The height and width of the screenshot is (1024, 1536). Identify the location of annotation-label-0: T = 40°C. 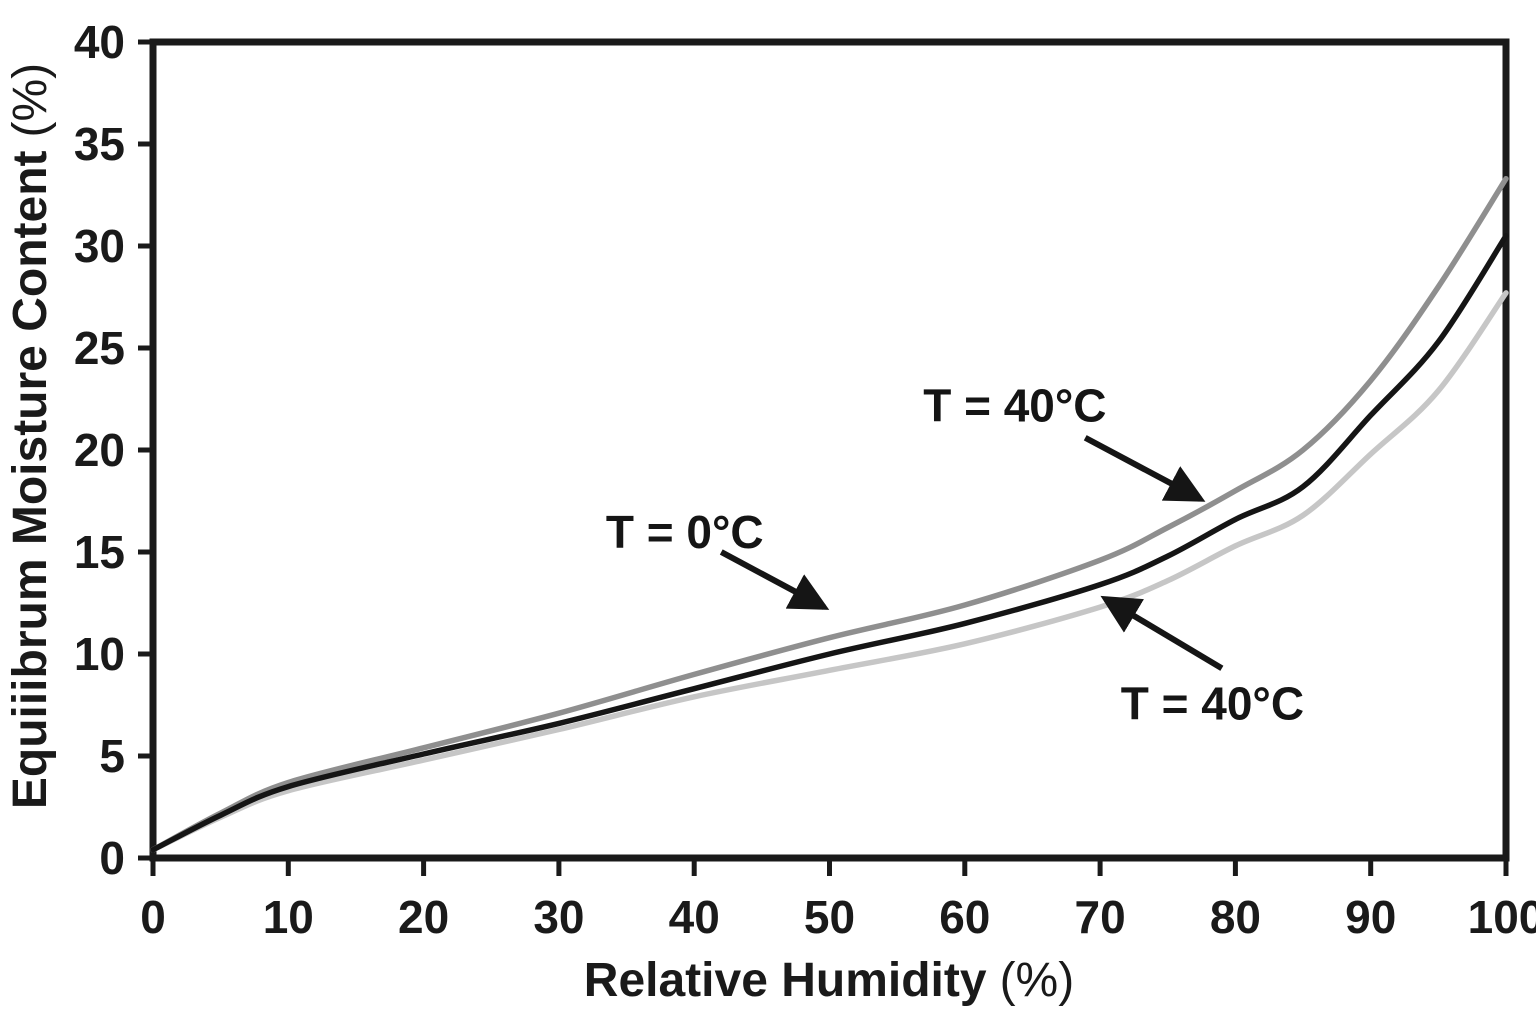
(1014, 405).